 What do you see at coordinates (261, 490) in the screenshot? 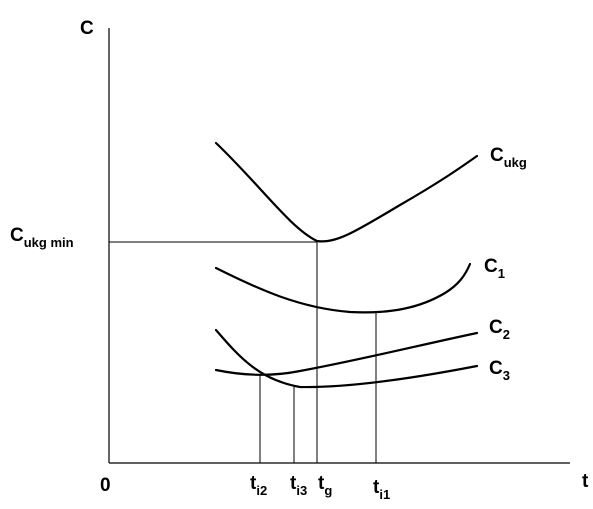
I see `x-marker-label-ti2-sub: i2` at bounding box center [261, 490].